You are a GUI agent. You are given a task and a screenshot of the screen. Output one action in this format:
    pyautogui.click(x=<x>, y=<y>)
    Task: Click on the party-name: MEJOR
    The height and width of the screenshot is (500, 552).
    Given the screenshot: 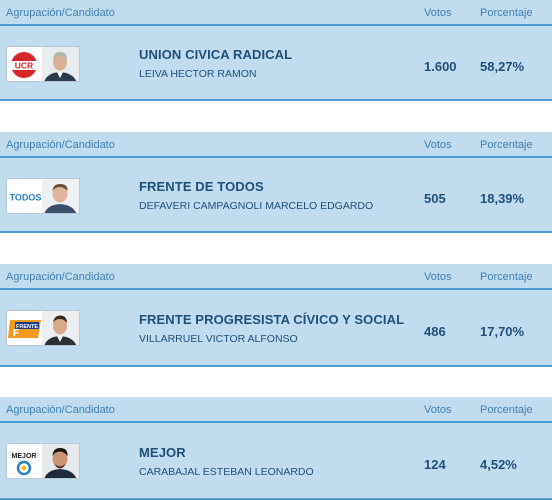 What is the action you would take?
    pyautogui.click(x=162, y=452)
    